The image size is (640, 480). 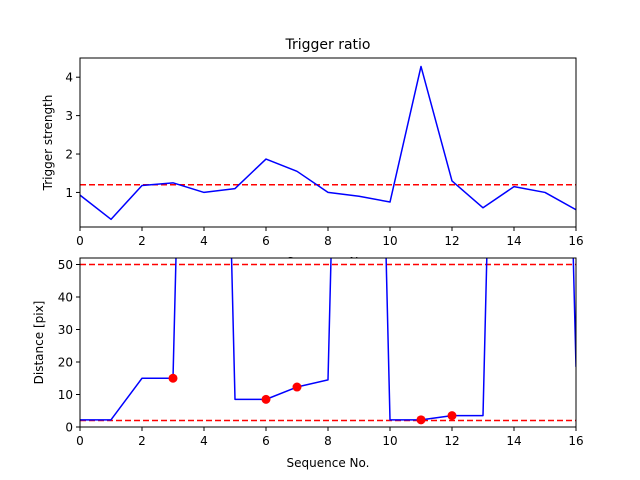 What do you see at coordinates (69, 78) in the screenshot?
I see `top-y-tick-label: 4` at bounding box center [69, 78].